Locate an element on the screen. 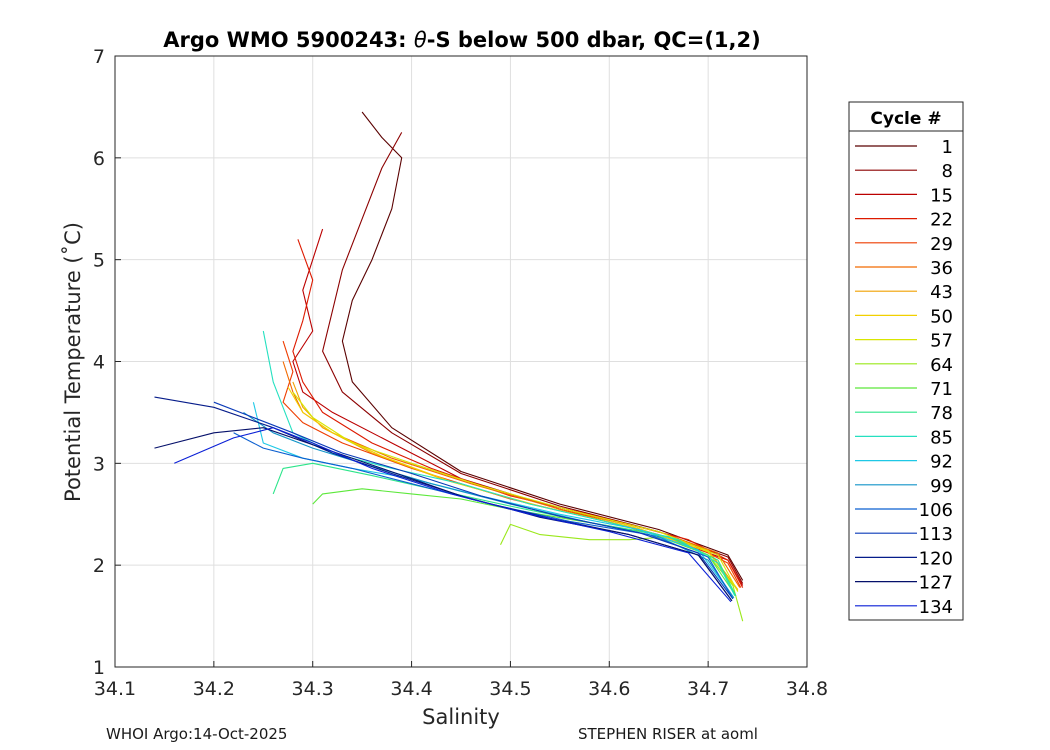 Image resolution: width=1050 pixels, height=750 pixels. legend-label: 134 is located at coordinates (936, 607).